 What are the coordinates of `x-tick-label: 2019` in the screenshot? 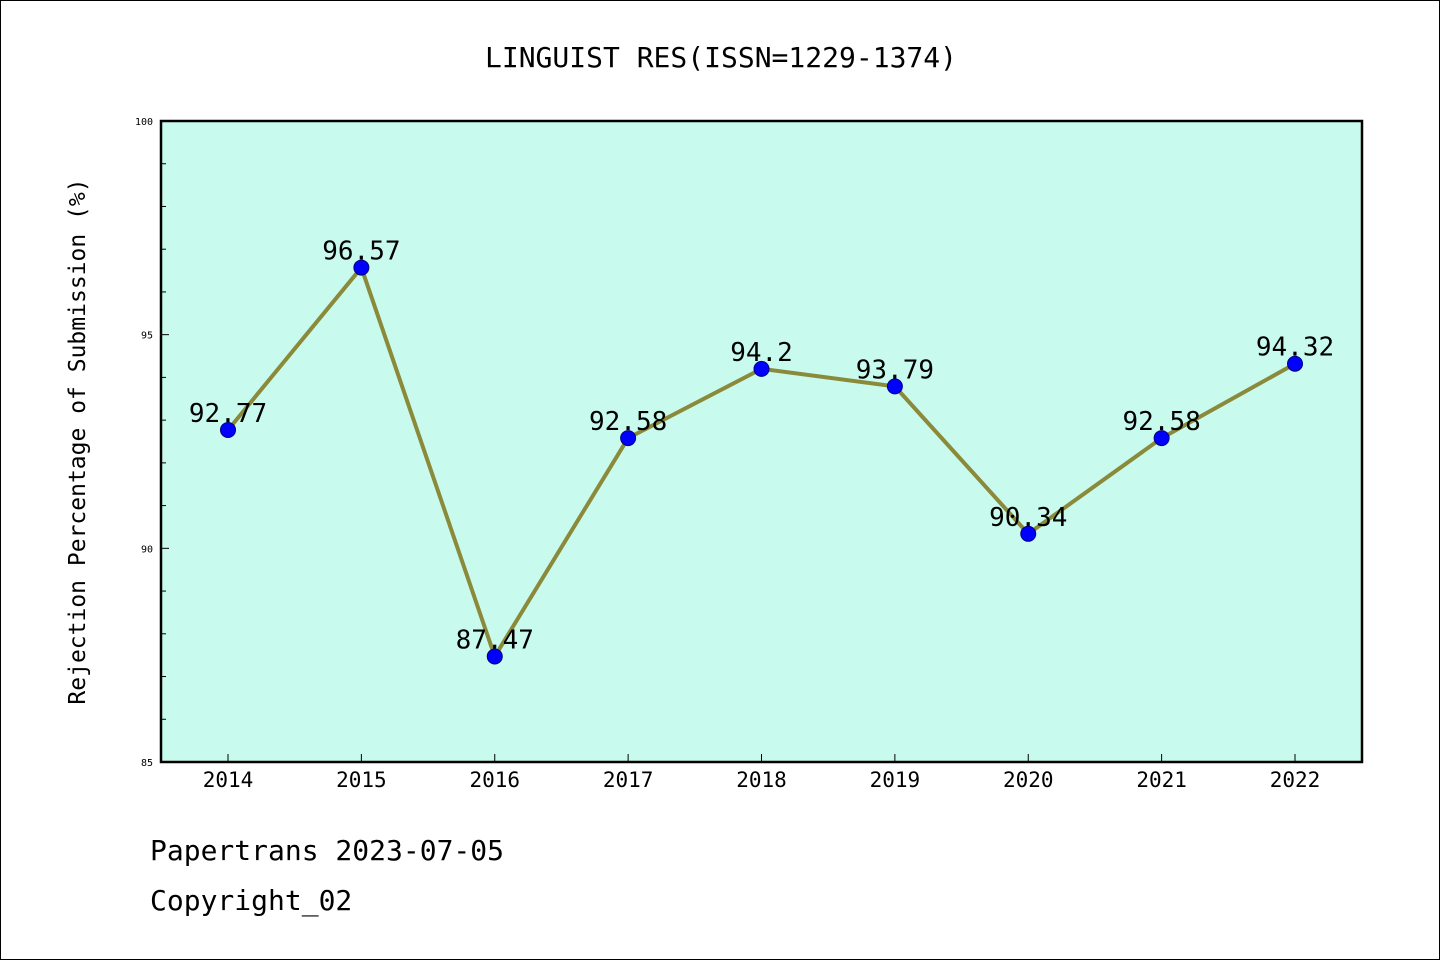 It's located at (895, 780).